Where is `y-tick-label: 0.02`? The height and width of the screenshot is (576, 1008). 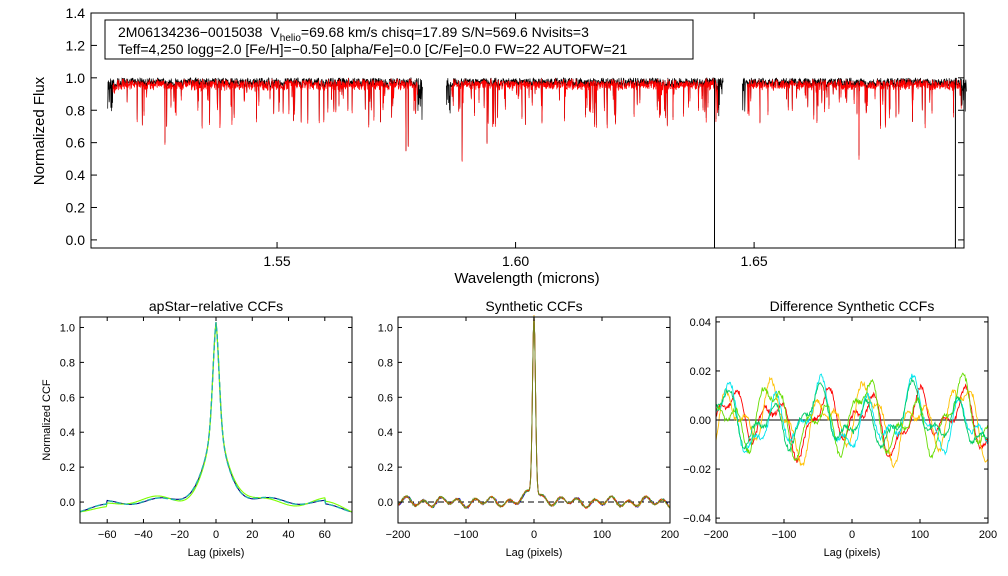 y-tick-label: 0.02 is located at coordinates (700, 372).